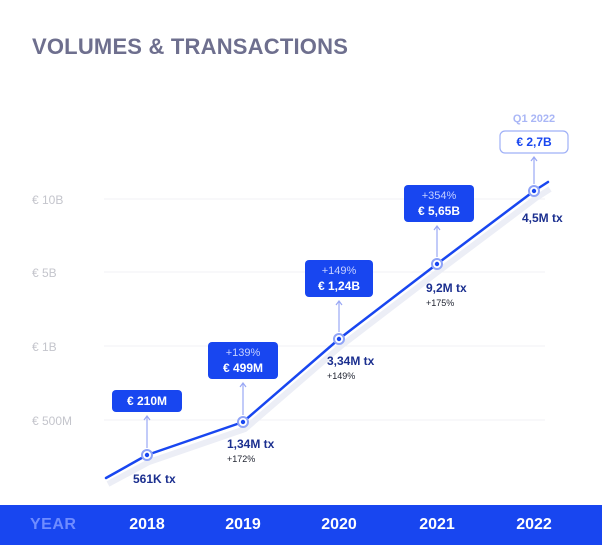  I want to click on volume-growth-label: +139%, so click(243, 353).